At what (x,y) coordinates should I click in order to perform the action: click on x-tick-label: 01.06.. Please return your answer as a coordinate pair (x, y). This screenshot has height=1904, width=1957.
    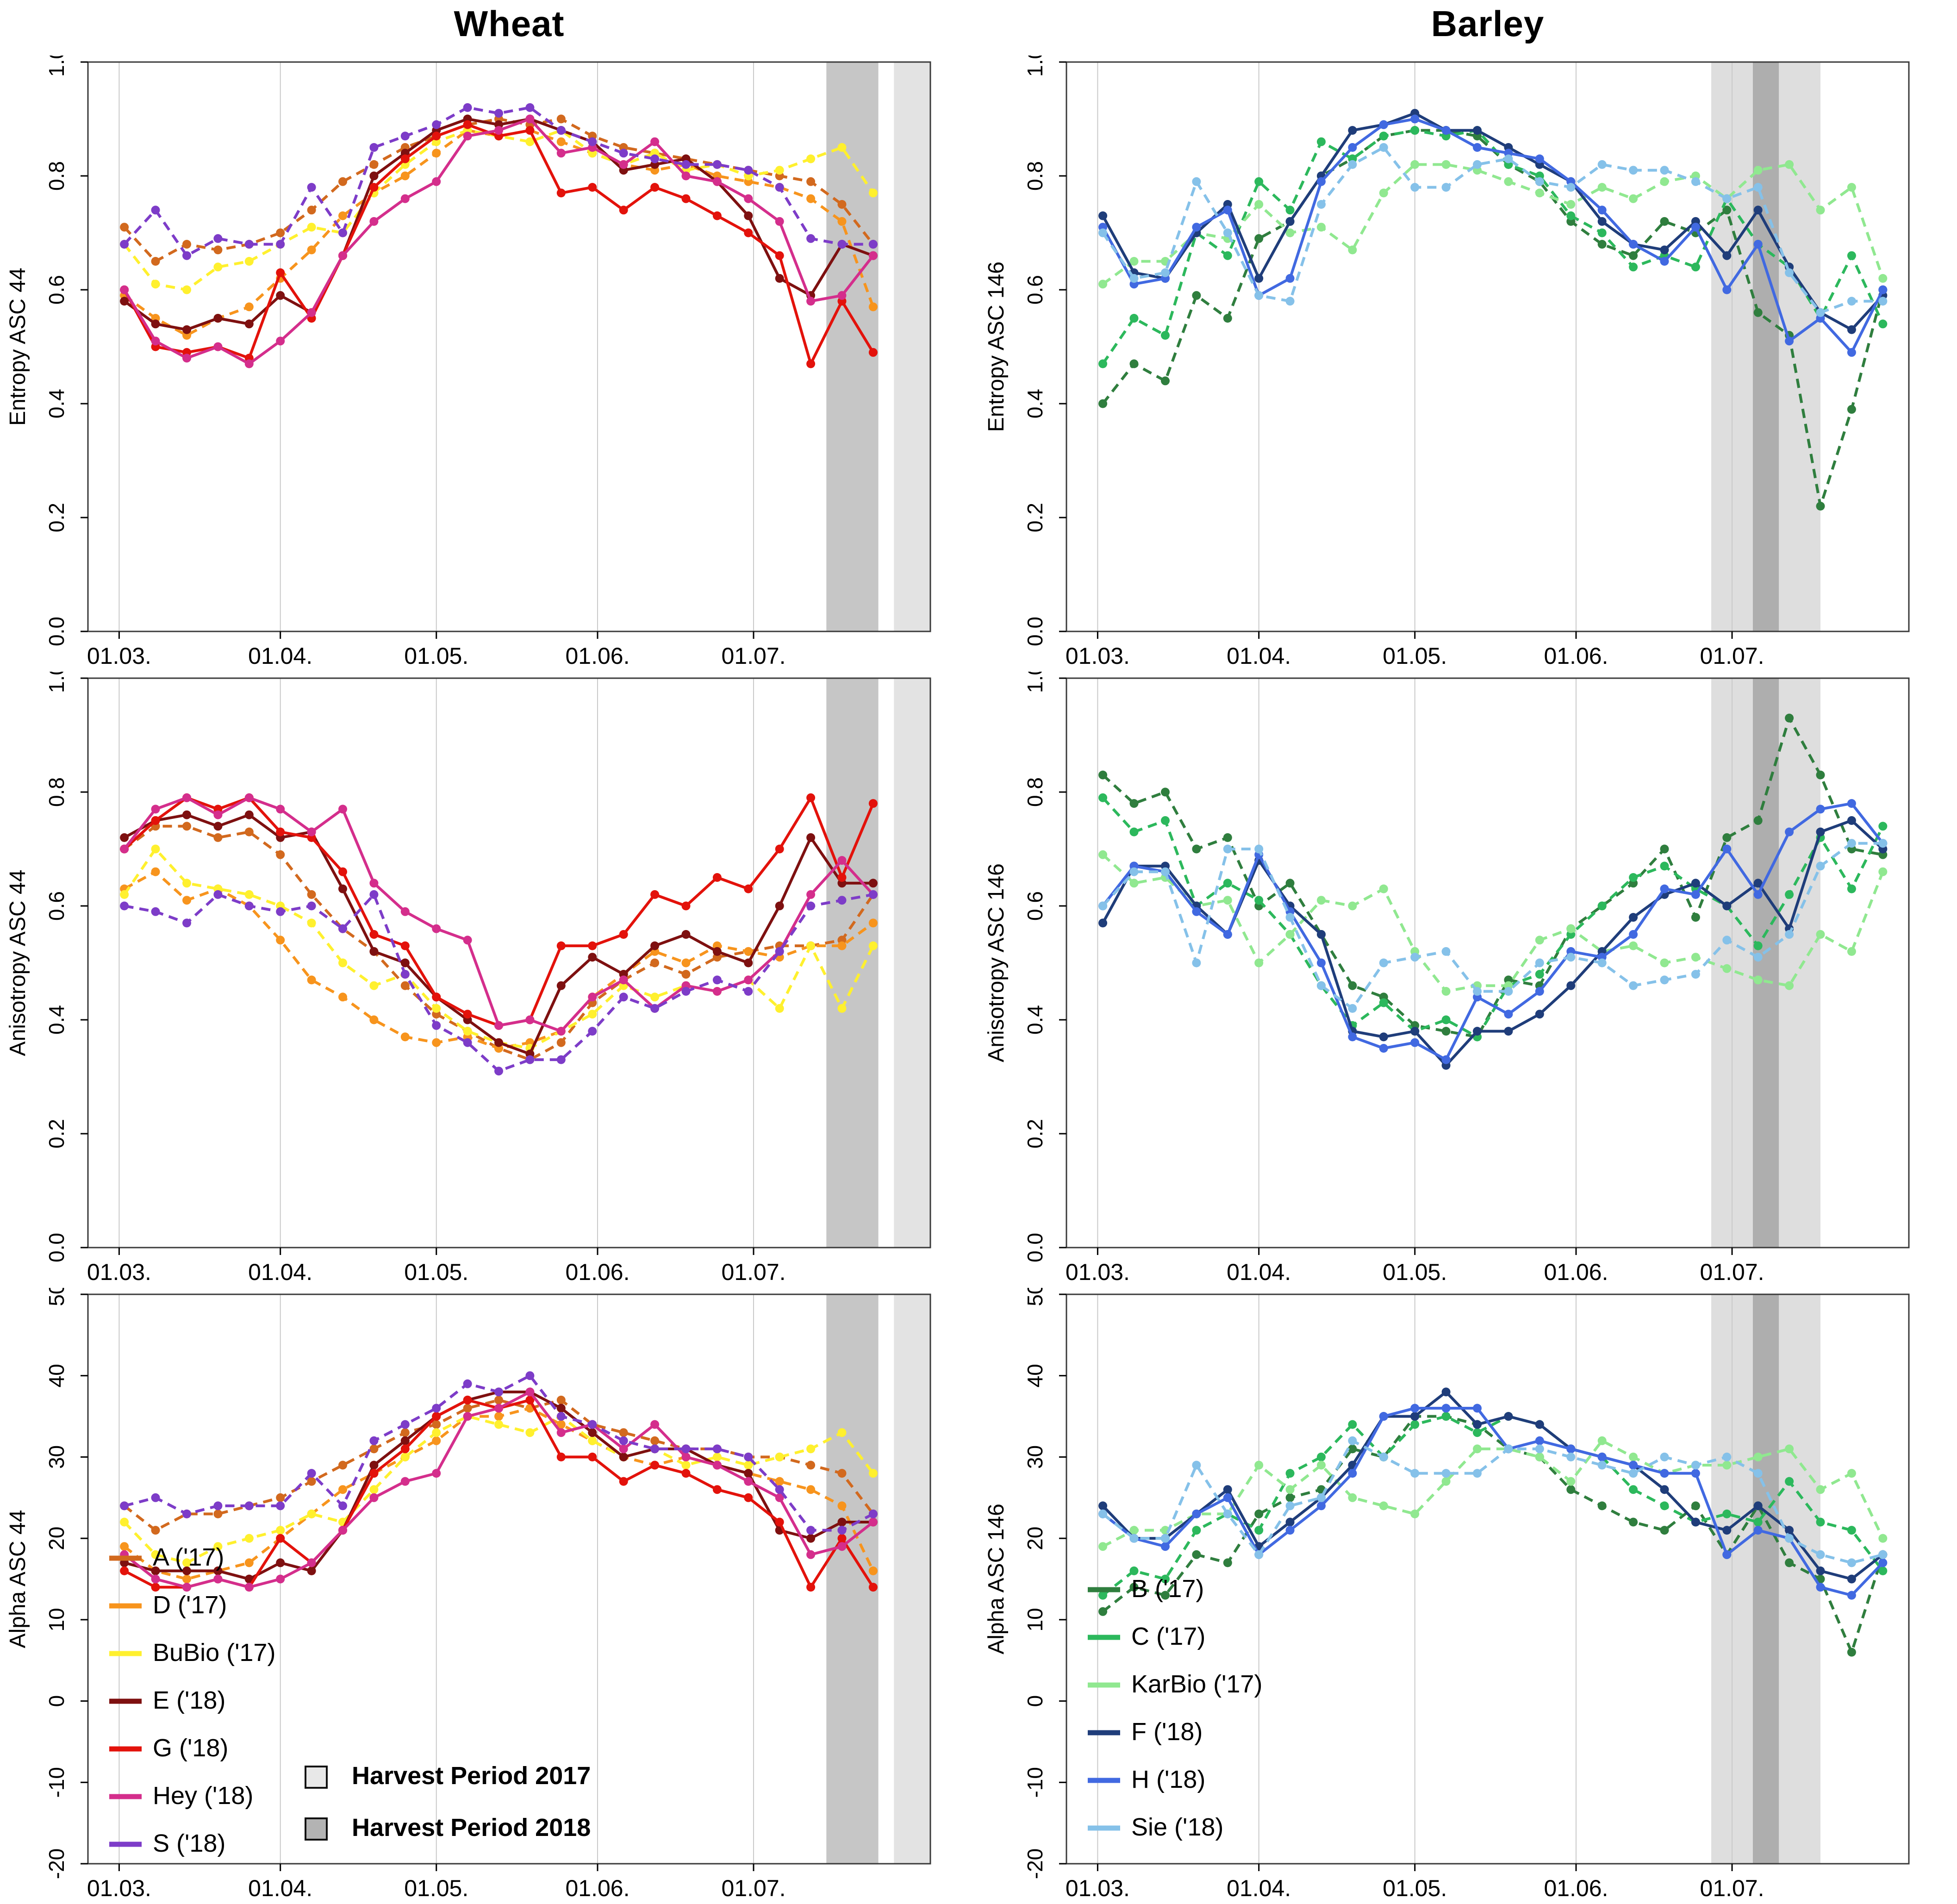
    Looking at the image, I should click on (597, 1272).